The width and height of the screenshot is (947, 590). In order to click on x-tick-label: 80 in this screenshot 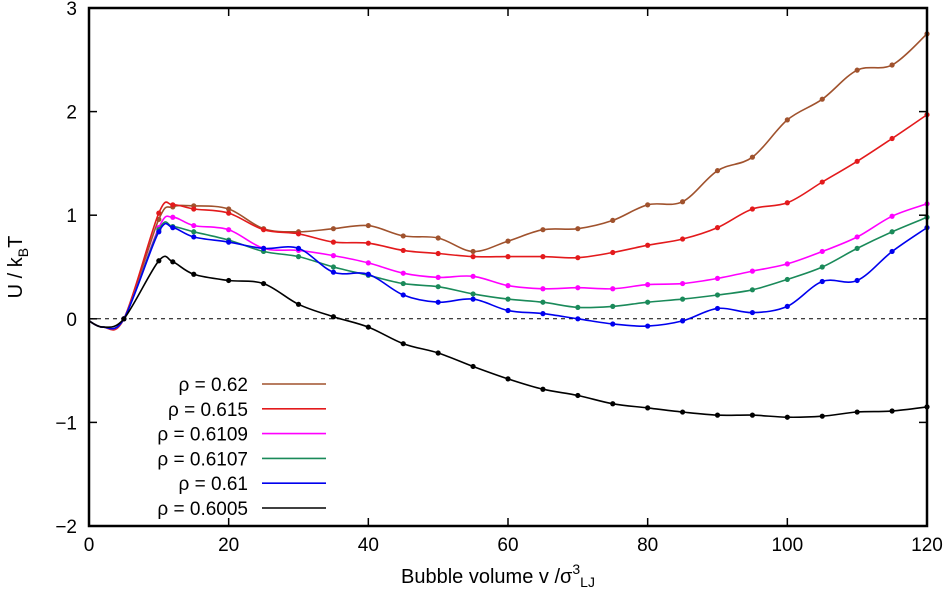, I will do `click(647, 545)`.